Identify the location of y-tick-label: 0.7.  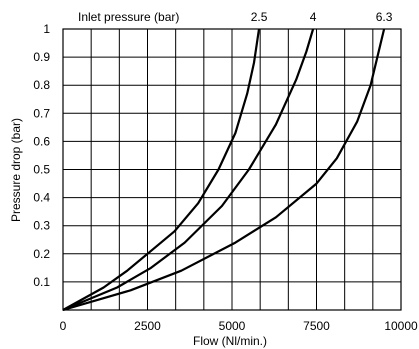
(41, 113).